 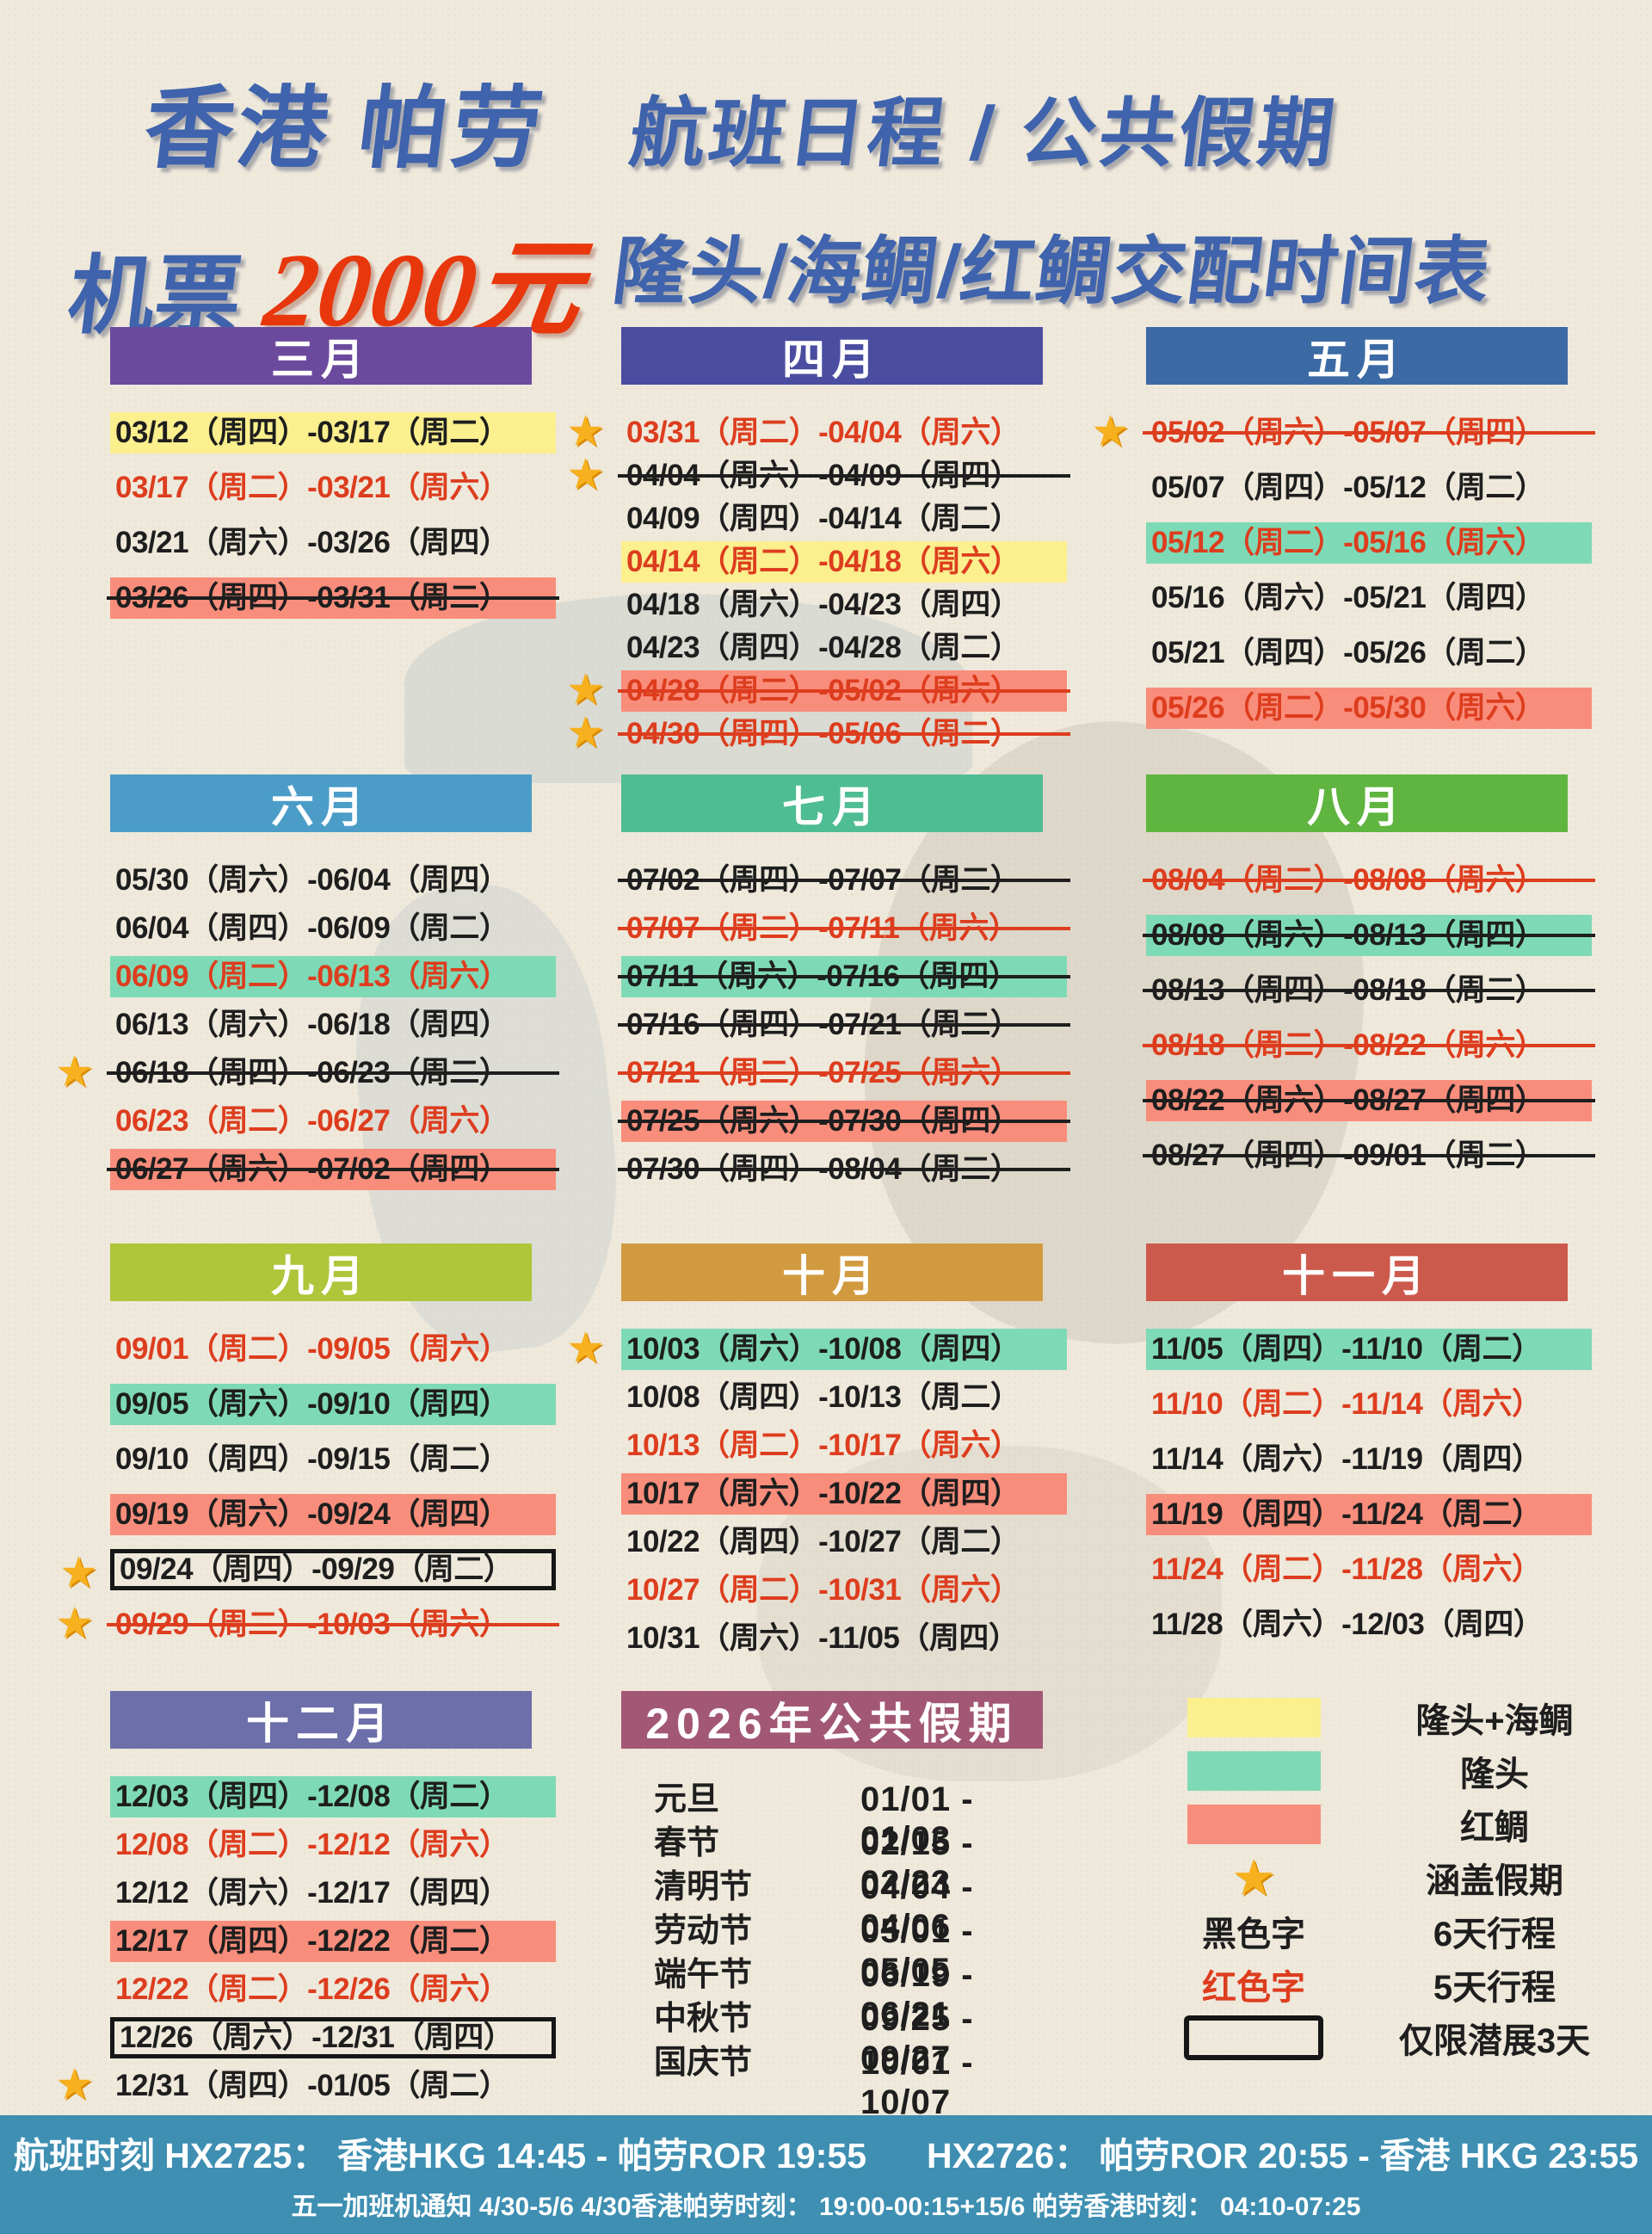 What do you see at coordinates (1348, 488) in the screenshot?
I see `schedule-row-text: 05/07（周四）-05/12（周二）` at bounding box center [1348, 488].